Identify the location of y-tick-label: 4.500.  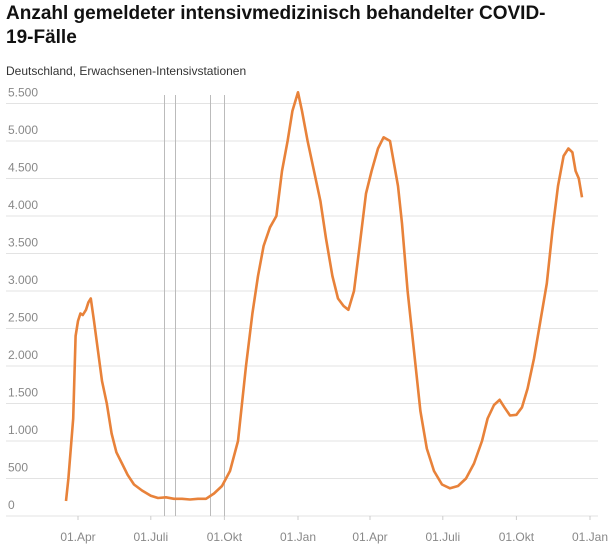
(23, 168).